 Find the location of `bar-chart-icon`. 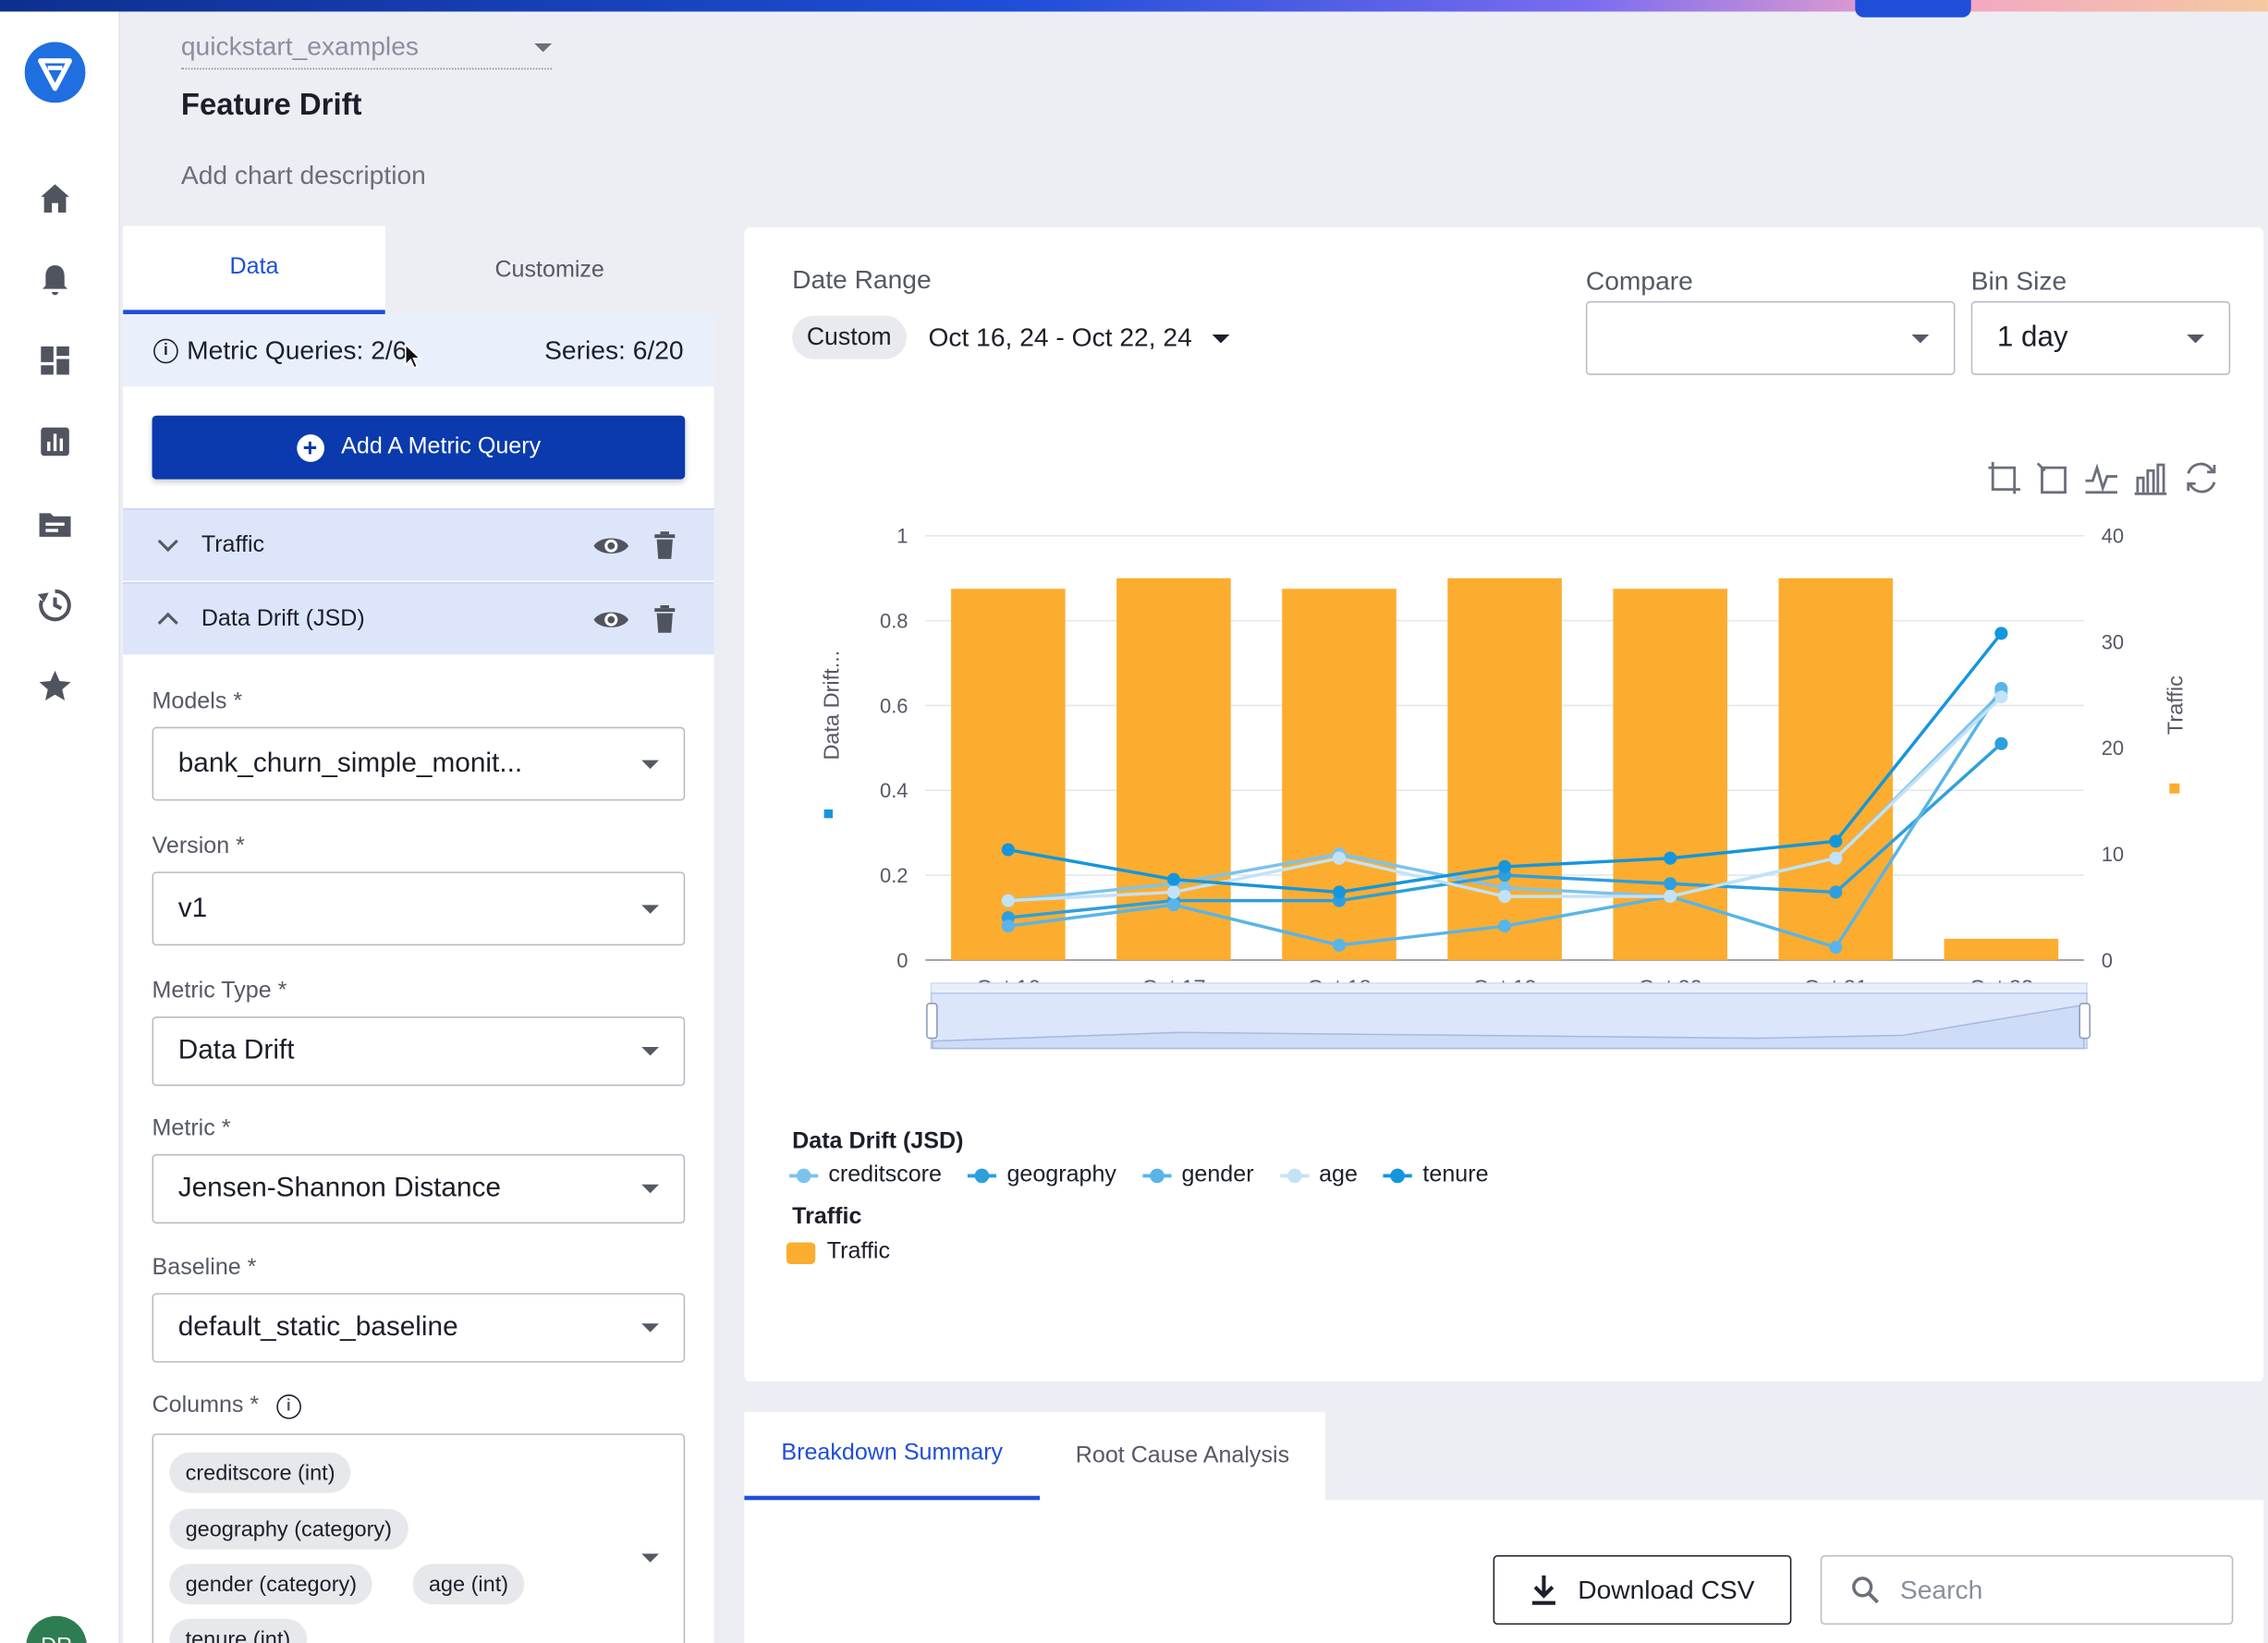

bar-chart-icon is located at coordinates (56, 441).